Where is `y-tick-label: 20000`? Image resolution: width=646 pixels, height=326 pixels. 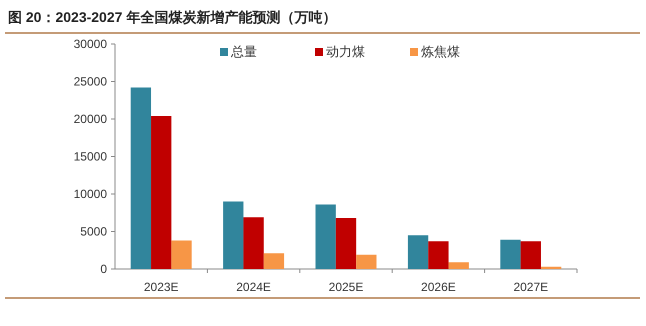 y-tick-label: 20000 is located at coordinates (91, 119).